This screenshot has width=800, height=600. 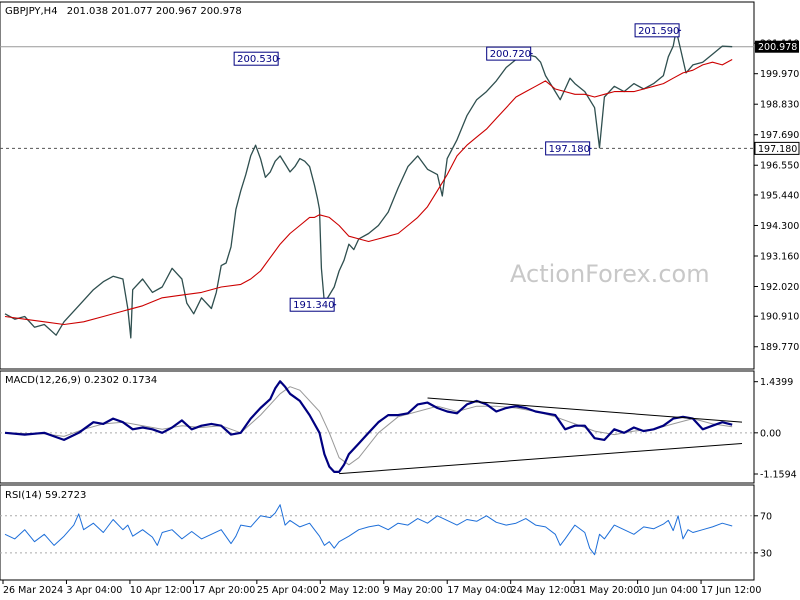 What do you see at coordinates (161, 590) in the screenshot?
I see `x-tick-label: 10 Apr 12:00` at bounding box center [161, 590].